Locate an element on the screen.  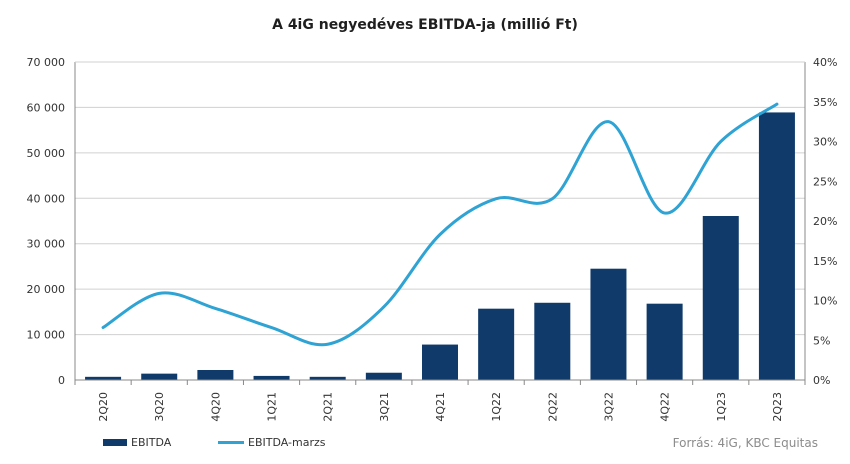
x-tick-label: 4Q21 is located at coordinates (440, 407).